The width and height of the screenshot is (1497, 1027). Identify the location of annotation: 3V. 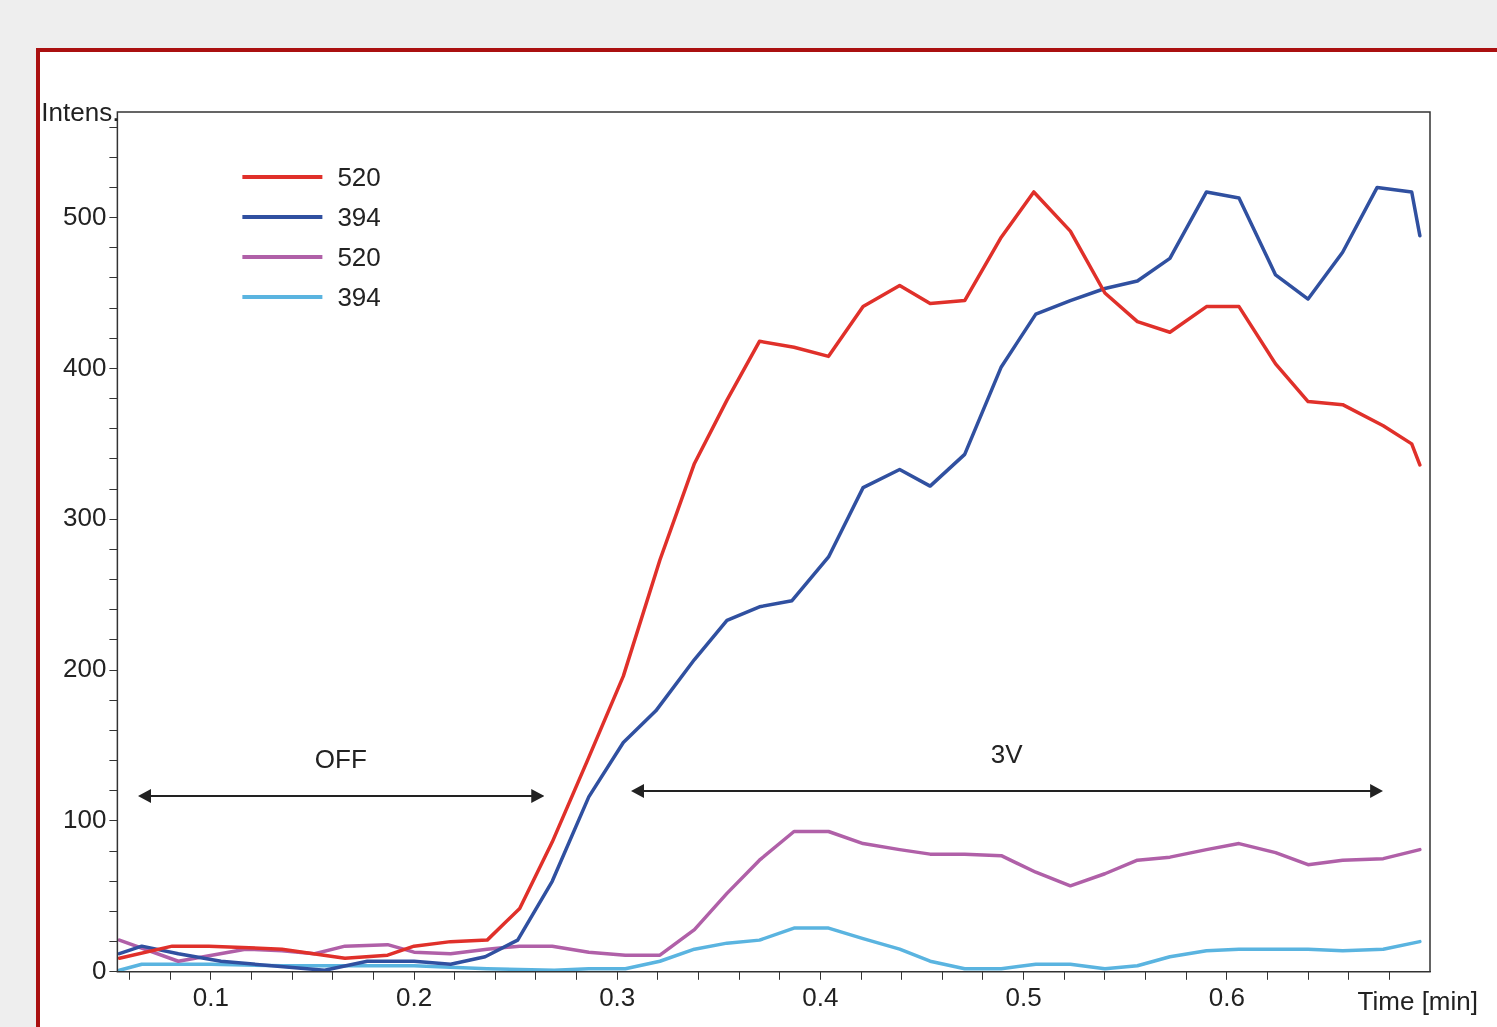
(1007, 754).